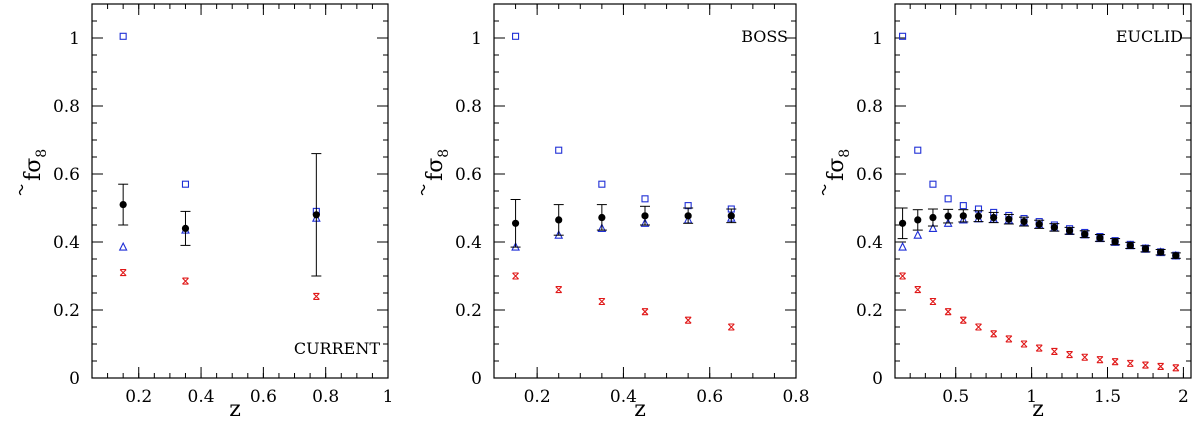 This screenshot has width=1198, height=421. I want to click on x-tick-label: 0.8, so click(795, 397).